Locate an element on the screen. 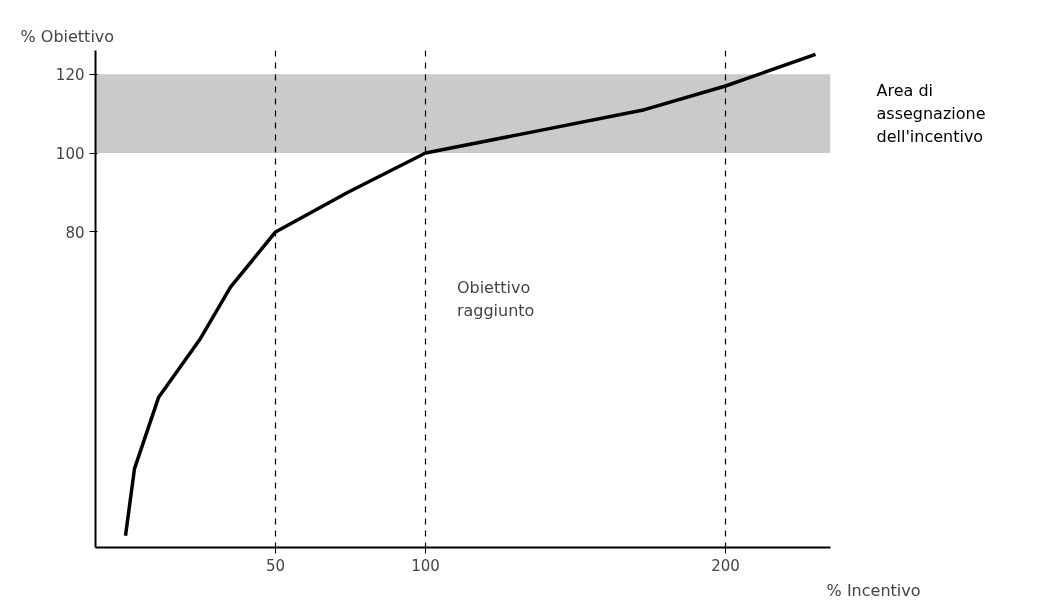 This screenshot has height=604, width=1060. x-tick-label: 50 is located at coordinates (275, 565).